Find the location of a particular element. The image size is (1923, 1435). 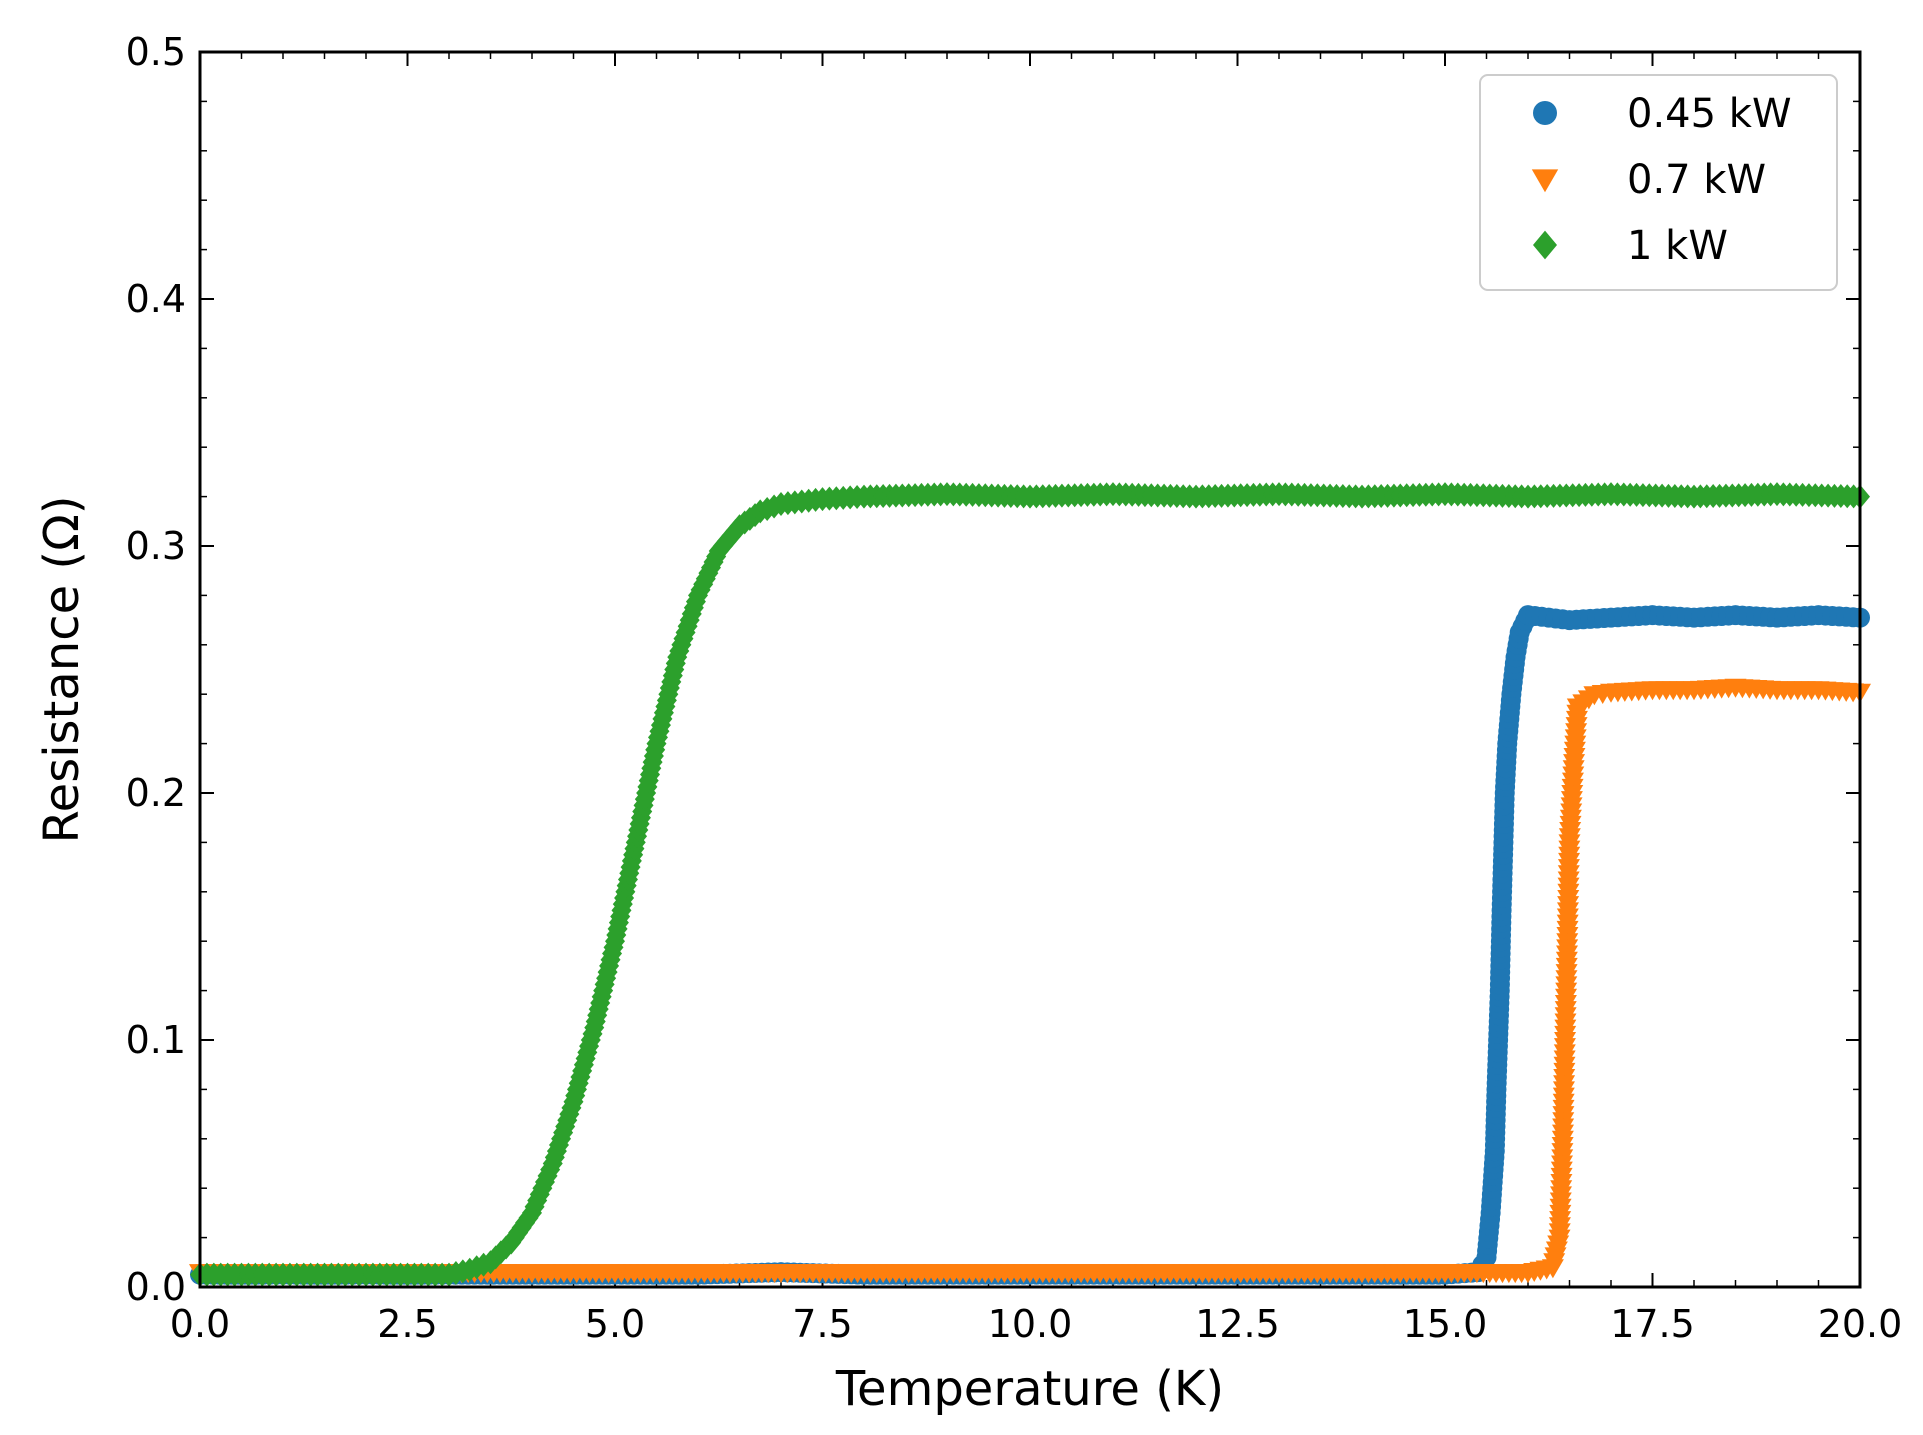

x-axis-title: Temperature (K) is located at coordinates (1029, 1389).